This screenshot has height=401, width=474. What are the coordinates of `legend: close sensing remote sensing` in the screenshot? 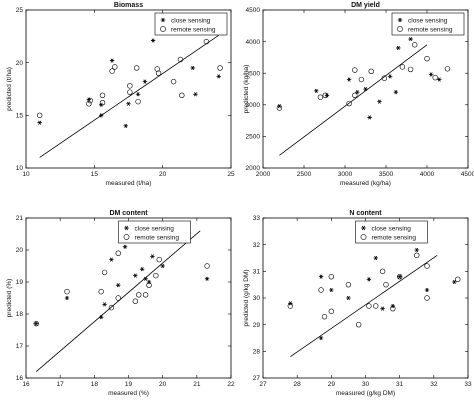 It's located at (191, 24).